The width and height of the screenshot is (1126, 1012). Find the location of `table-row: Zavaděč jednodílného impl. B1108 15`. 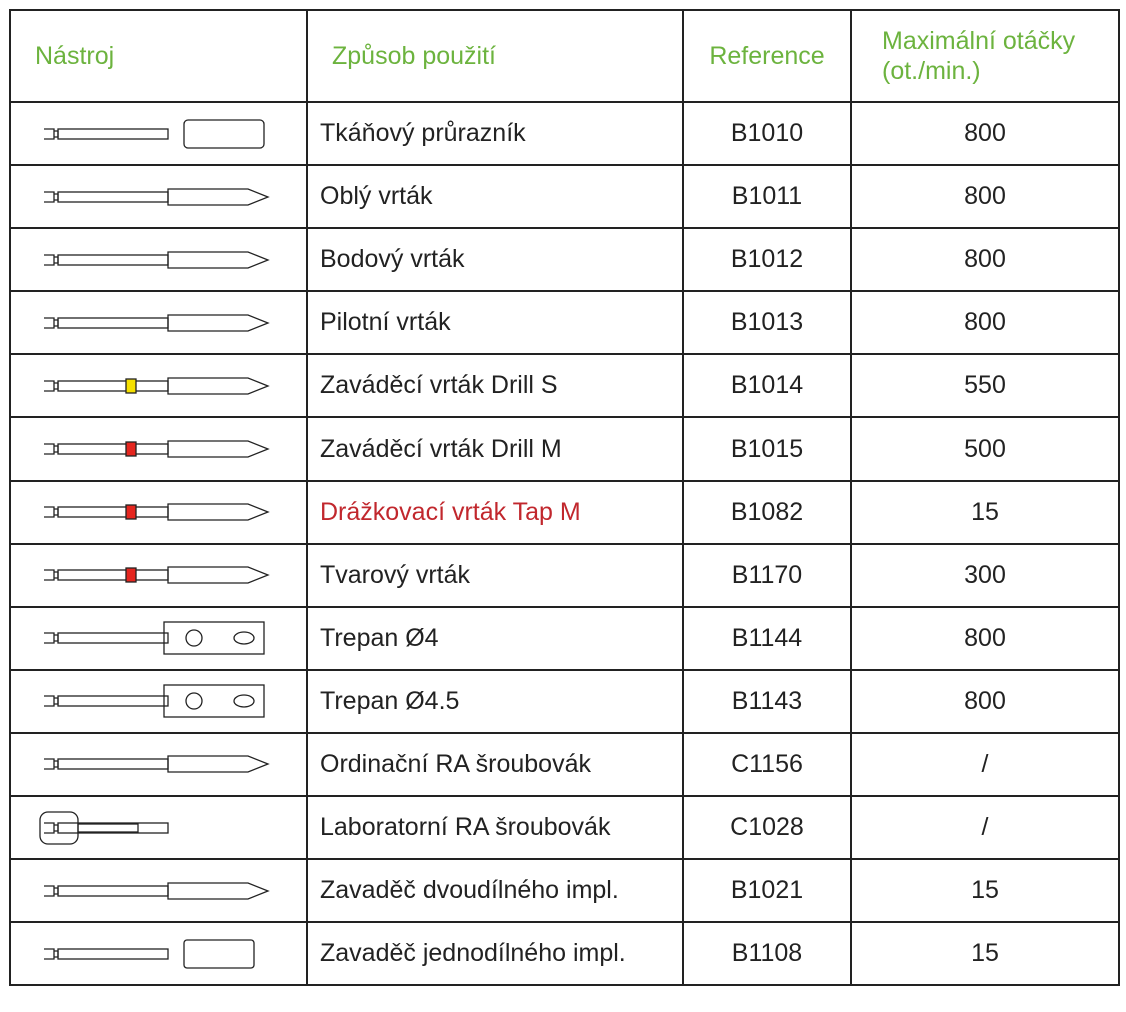

table-row: Zavaděč jednodílného impl. B1108 15 is located at coordinates (564, 954).